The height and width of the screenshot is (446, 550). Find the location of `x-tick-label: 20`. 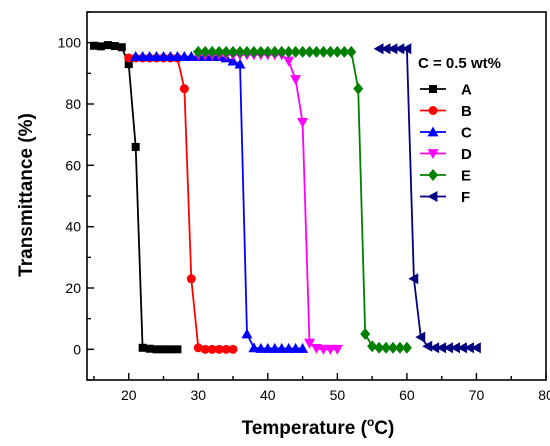

x-tick-label: 20 is located at coordinates (129, 395).